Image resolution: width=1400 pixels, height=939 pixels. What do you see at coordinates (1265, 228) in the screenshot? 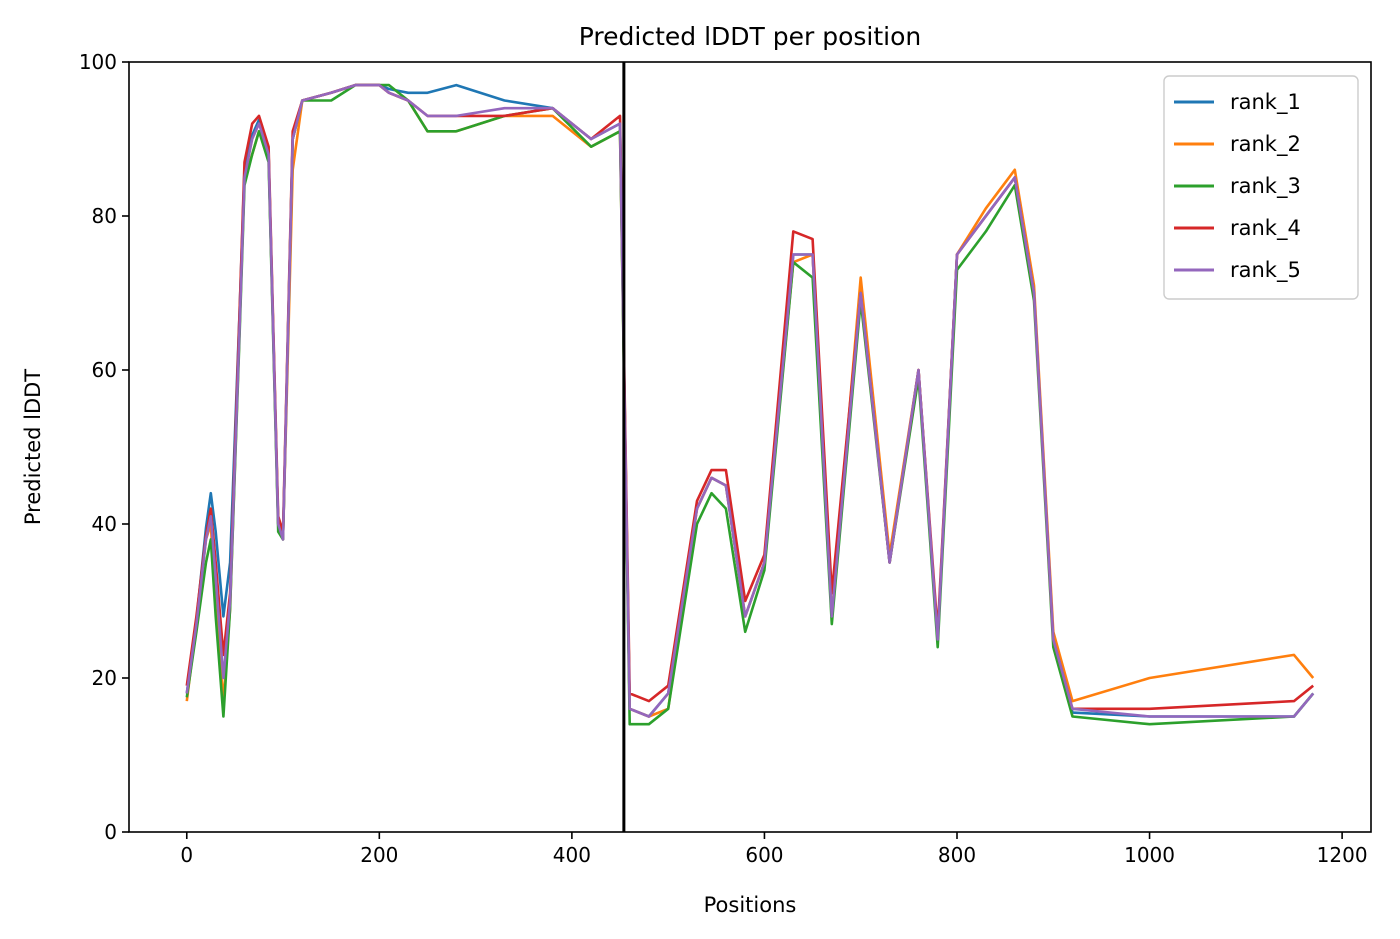
I see `legend-label: rank_4` at bounding box center [1265, 228].